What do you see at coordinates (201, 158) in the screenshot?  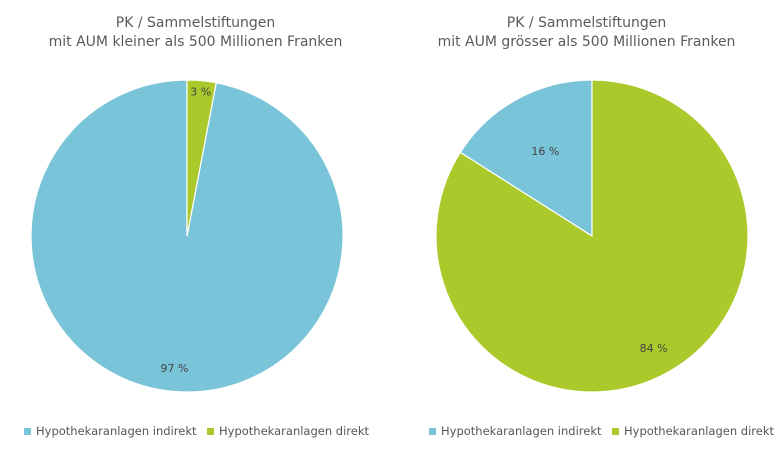 I see `pie-slice-direkt` at bounding box center [201, 158].